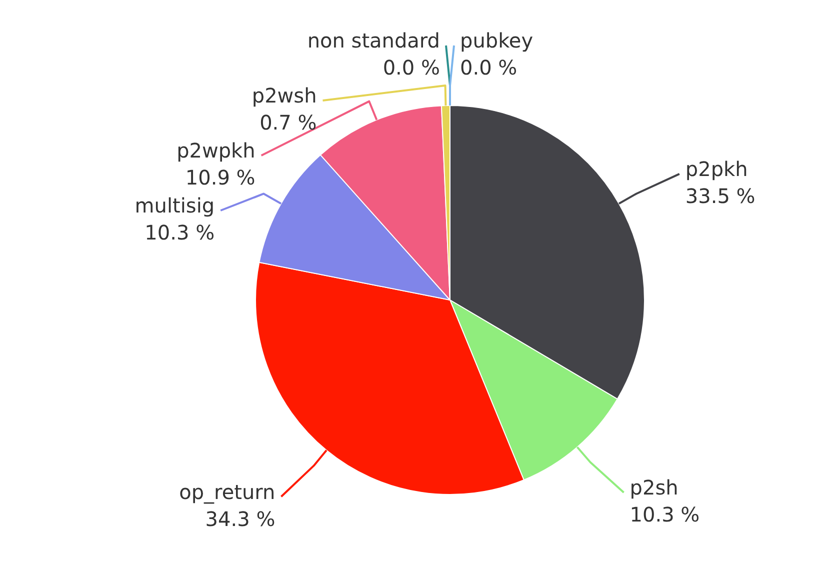 This screenshot has height=573, width=833. I want to click on slice-label: p2wpkh, so click(216, 150).